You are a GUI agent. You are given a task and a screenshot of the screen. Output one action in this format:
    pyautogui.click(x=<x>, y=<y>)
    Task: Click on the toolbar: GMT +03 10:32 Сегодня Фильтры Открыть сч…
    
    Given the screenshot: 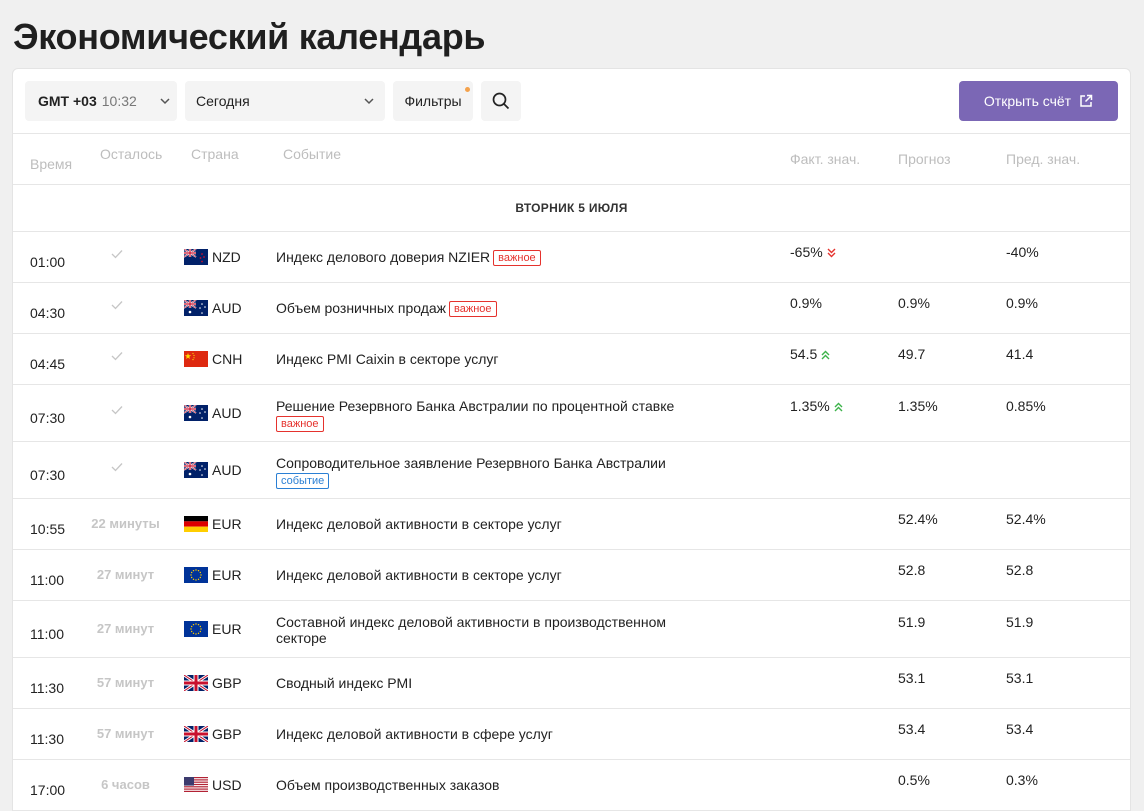 What is the action you would take?
    pyautogui.click(x=571, y=101)
    